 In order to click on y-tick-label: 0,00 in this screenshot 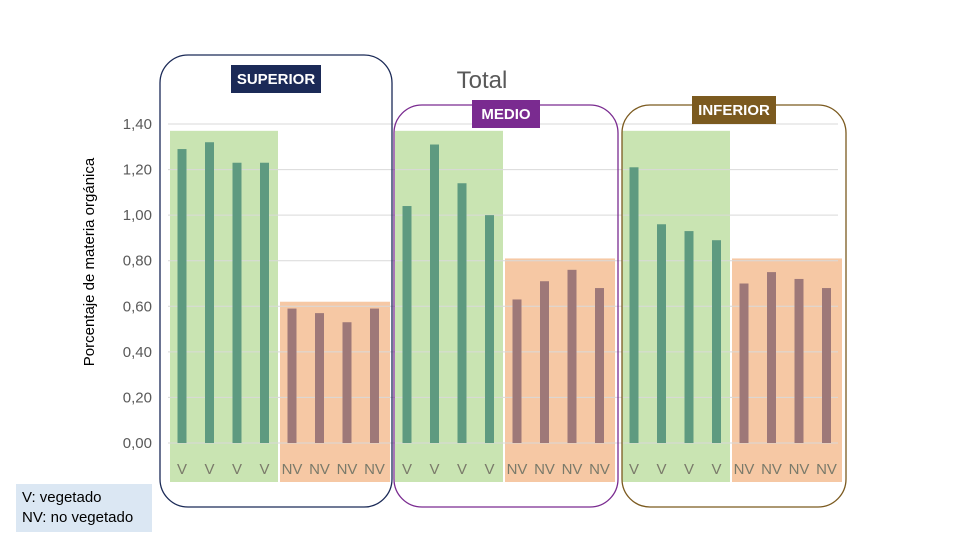, I will do `click(137, 443)`.